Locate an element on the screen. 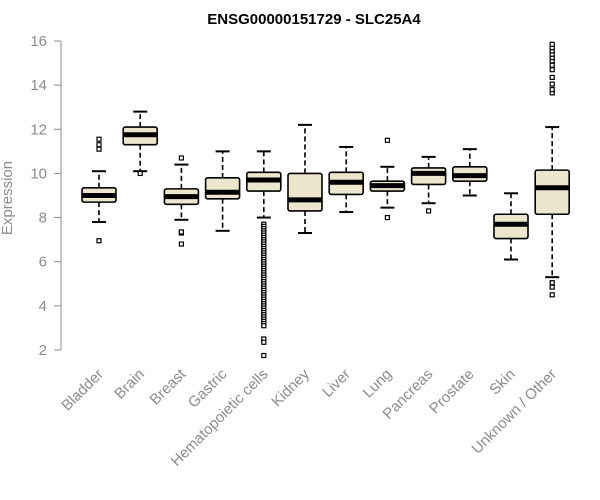  y-axis-label: Expression is located at coordinates (8, 198).